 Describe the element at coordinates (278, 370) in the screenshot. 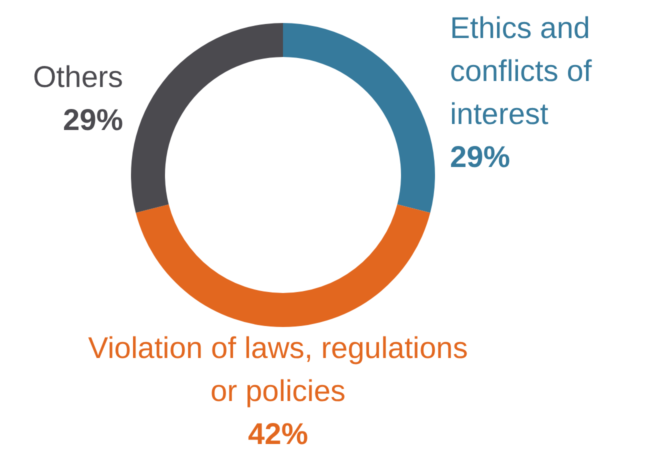

I see `slice-label: Violation of laws, regulations or policies` at that location.